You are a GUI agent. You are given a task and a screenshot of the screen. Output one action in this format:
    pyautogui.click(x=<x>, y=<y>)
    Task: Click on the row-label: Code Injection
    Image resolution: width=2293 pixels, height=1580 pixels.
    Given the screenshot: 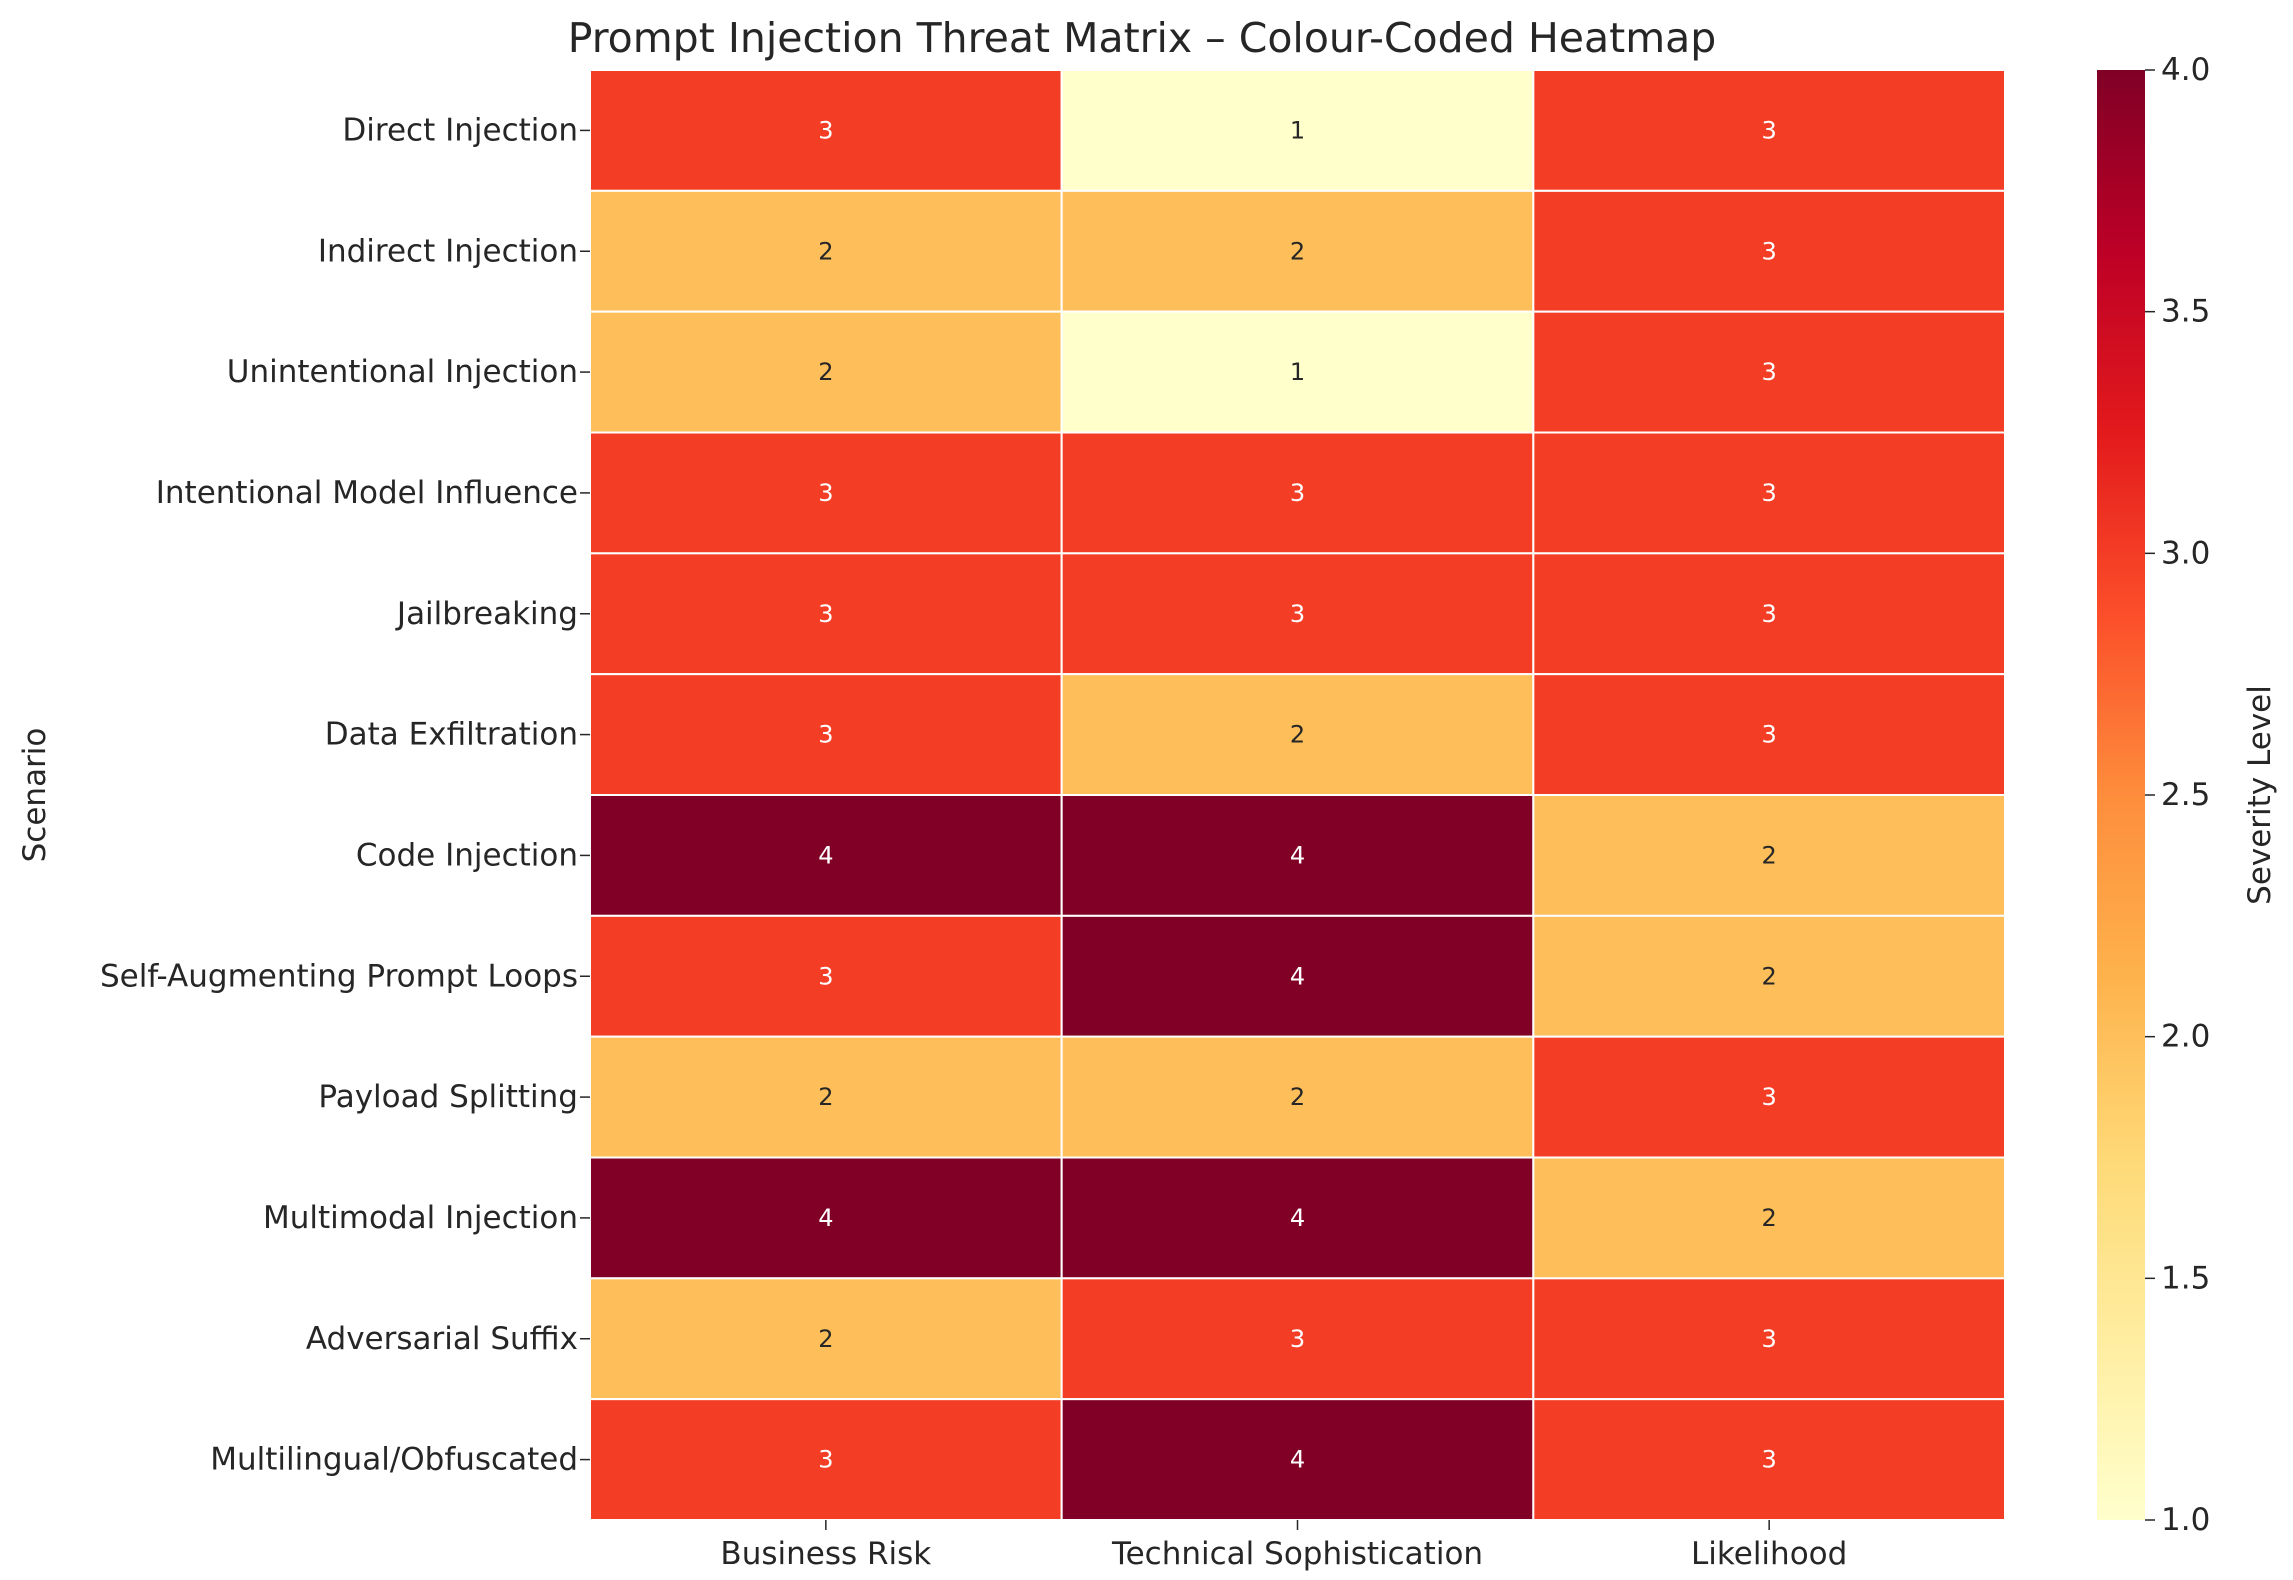 What is the action you would take?
    pyautogui.click(x=467, y=855)
    